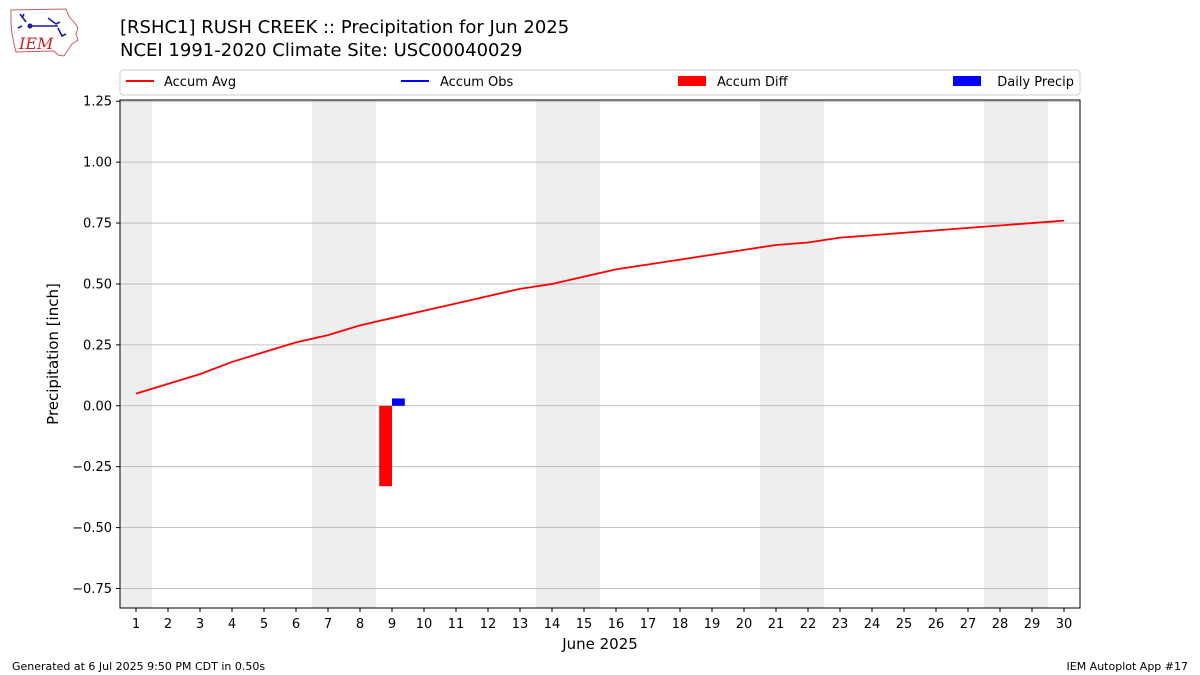  I want to click on legend-label: Accum Diff, so click(753, 82).